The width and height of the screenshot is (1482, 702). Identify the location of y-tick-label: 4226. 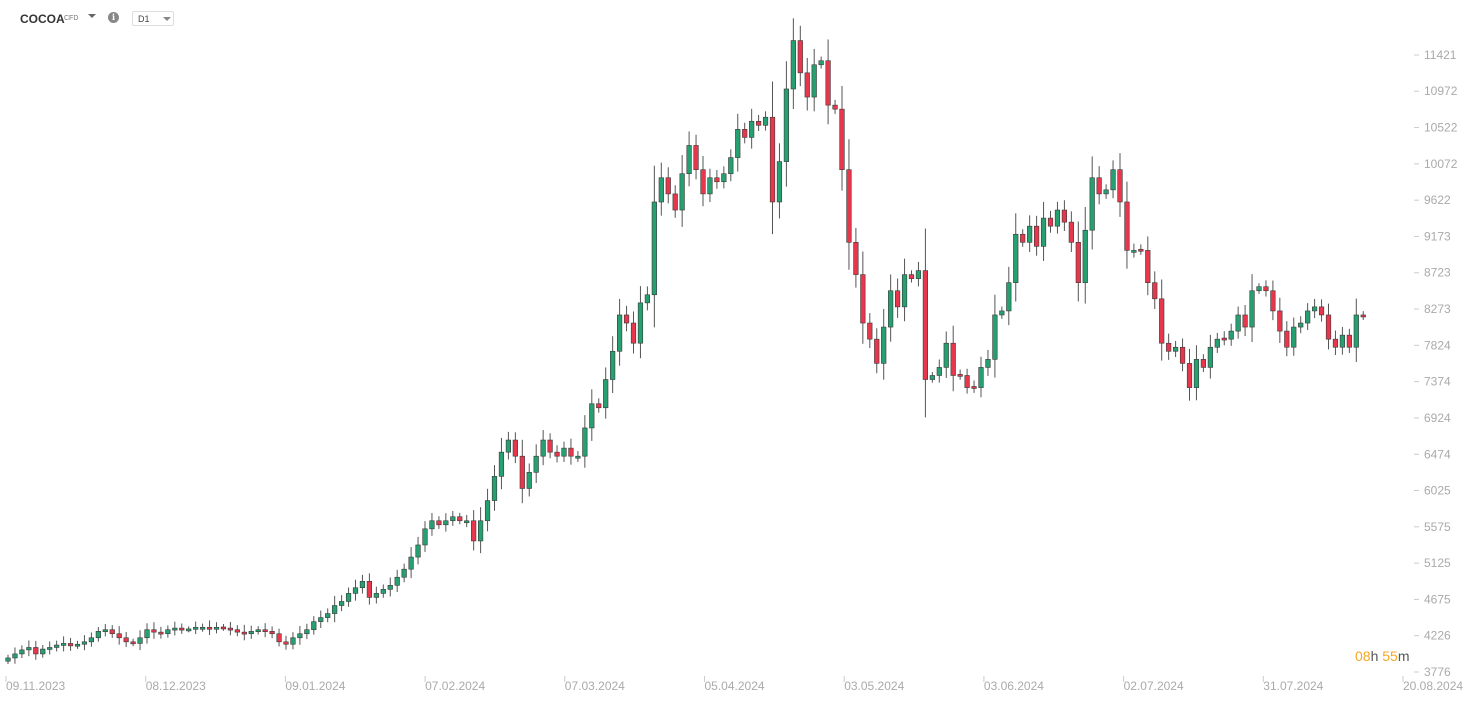
(1437, 636).